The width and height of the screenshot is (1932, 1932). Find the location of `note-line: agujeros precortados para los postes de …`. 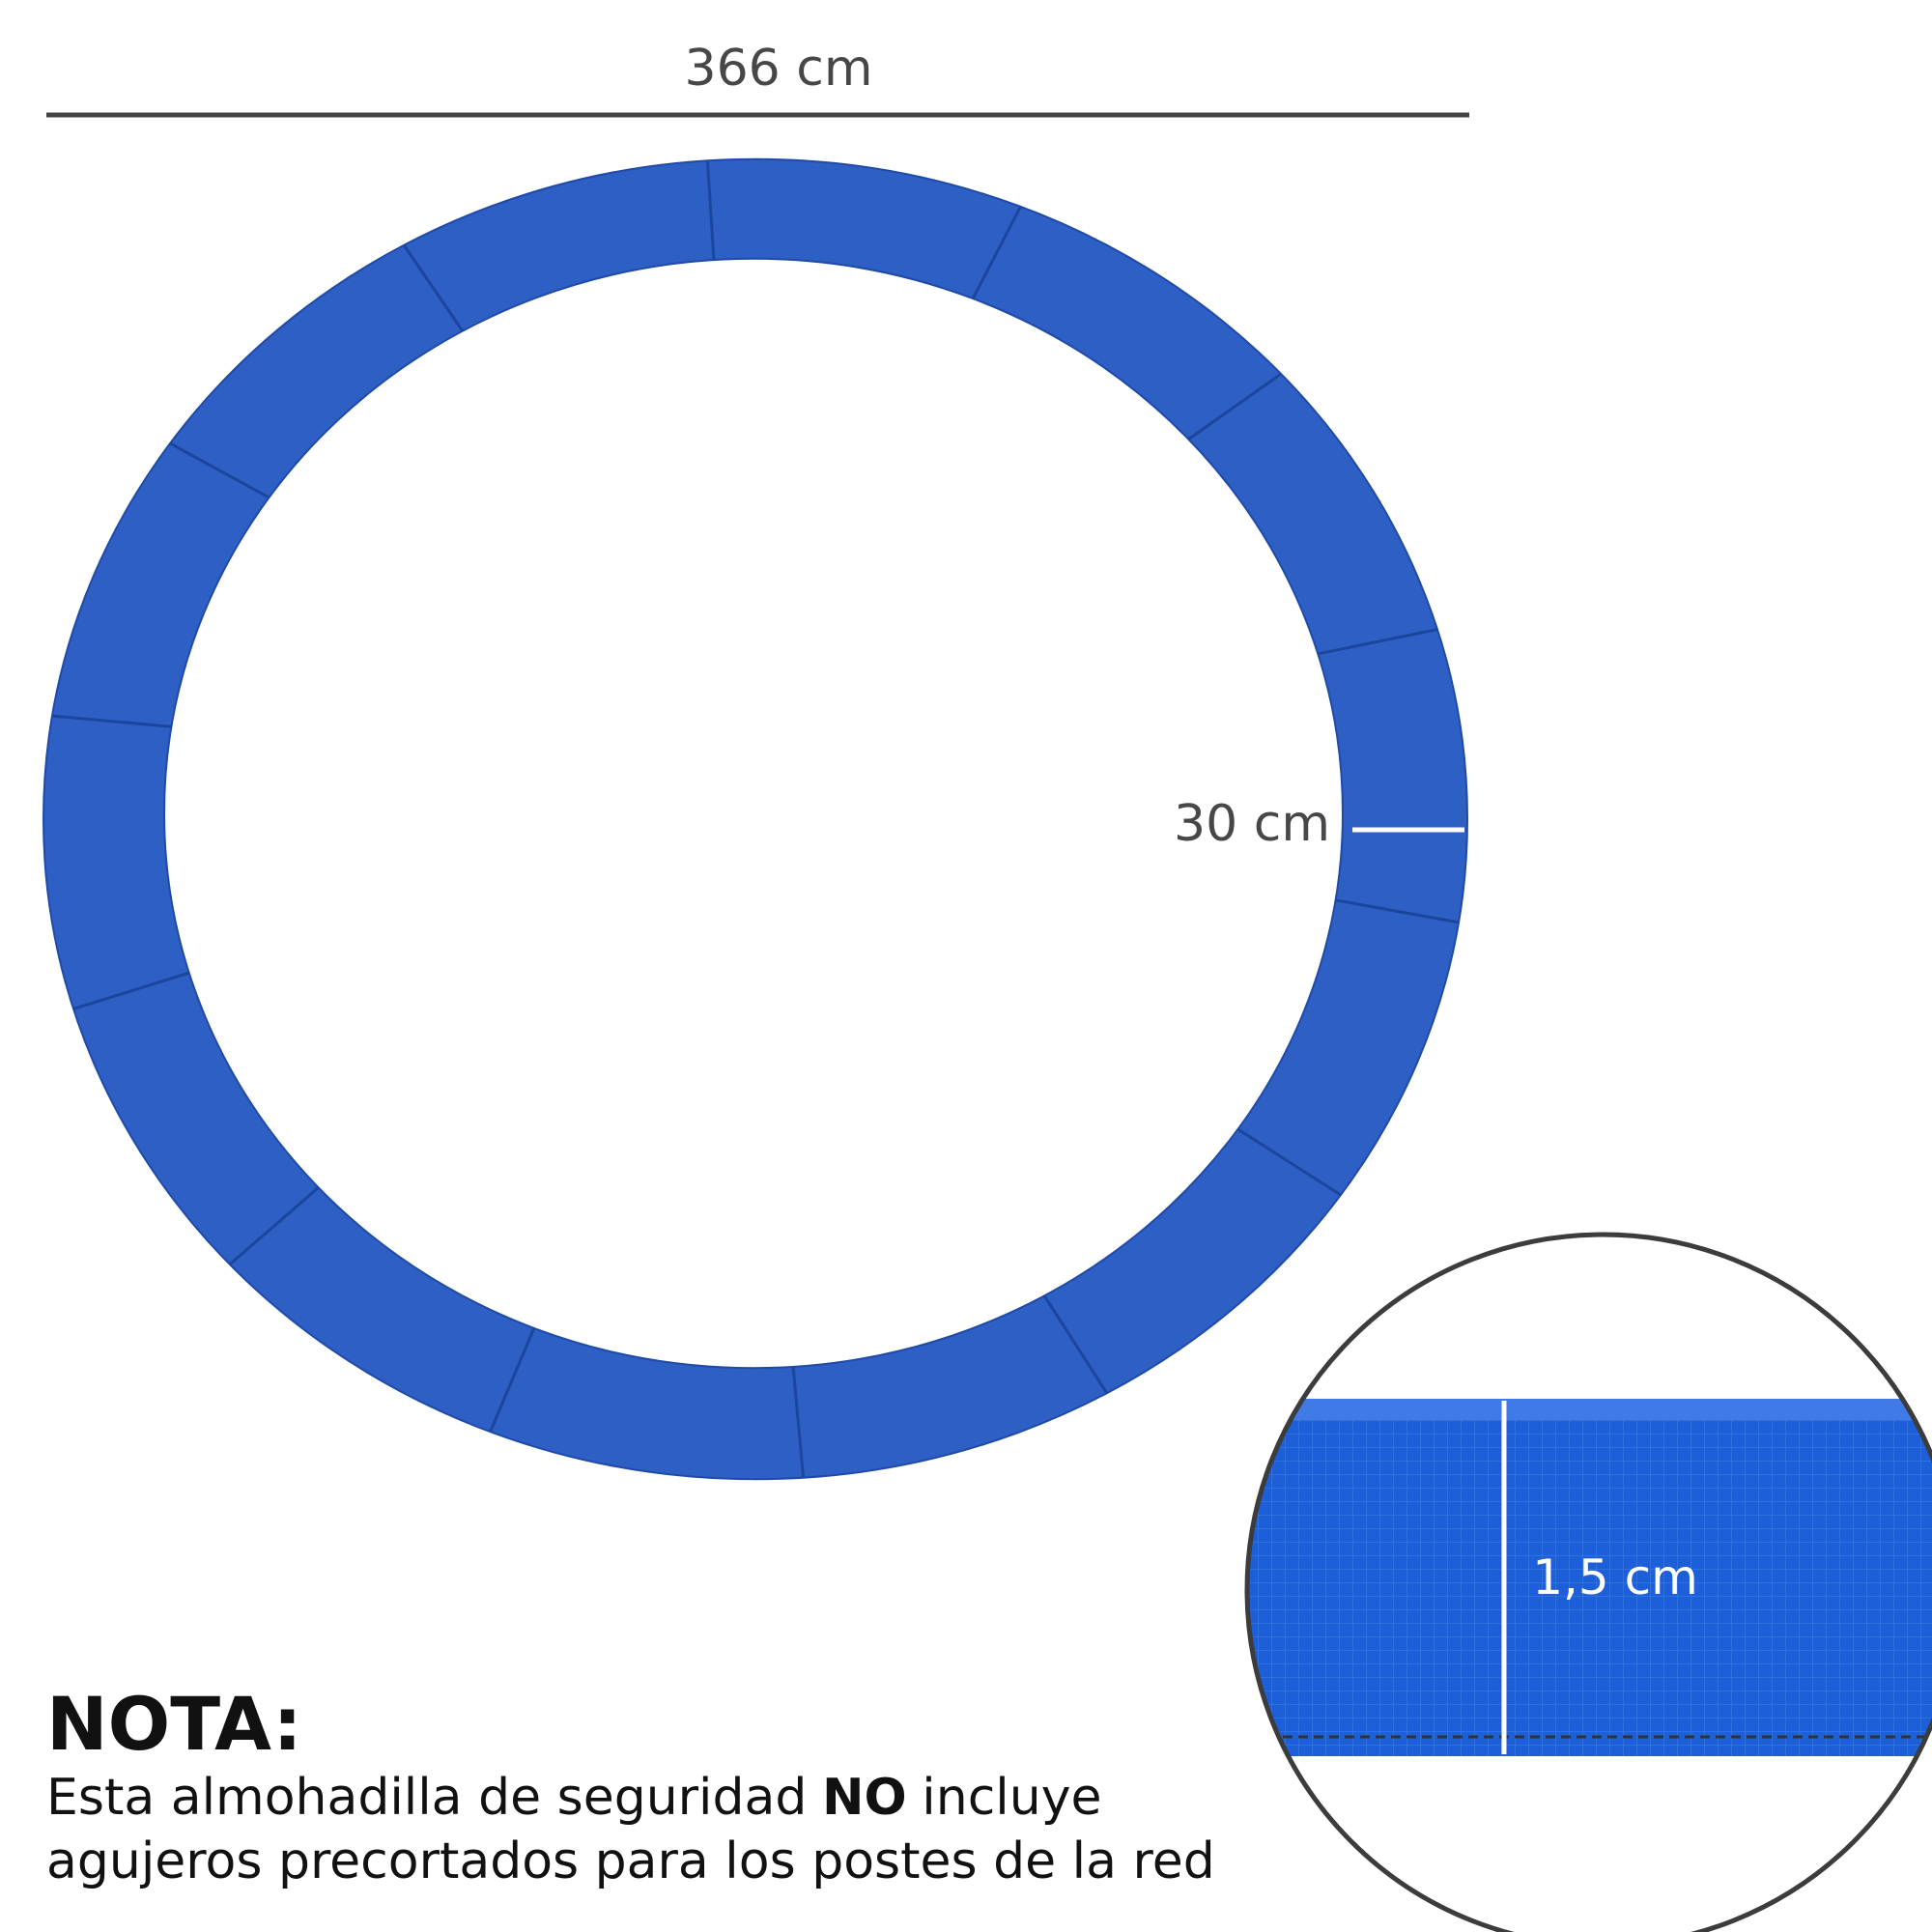

note-line: agujeros precortados para los postes de … is located at coordinates (630, 1861).